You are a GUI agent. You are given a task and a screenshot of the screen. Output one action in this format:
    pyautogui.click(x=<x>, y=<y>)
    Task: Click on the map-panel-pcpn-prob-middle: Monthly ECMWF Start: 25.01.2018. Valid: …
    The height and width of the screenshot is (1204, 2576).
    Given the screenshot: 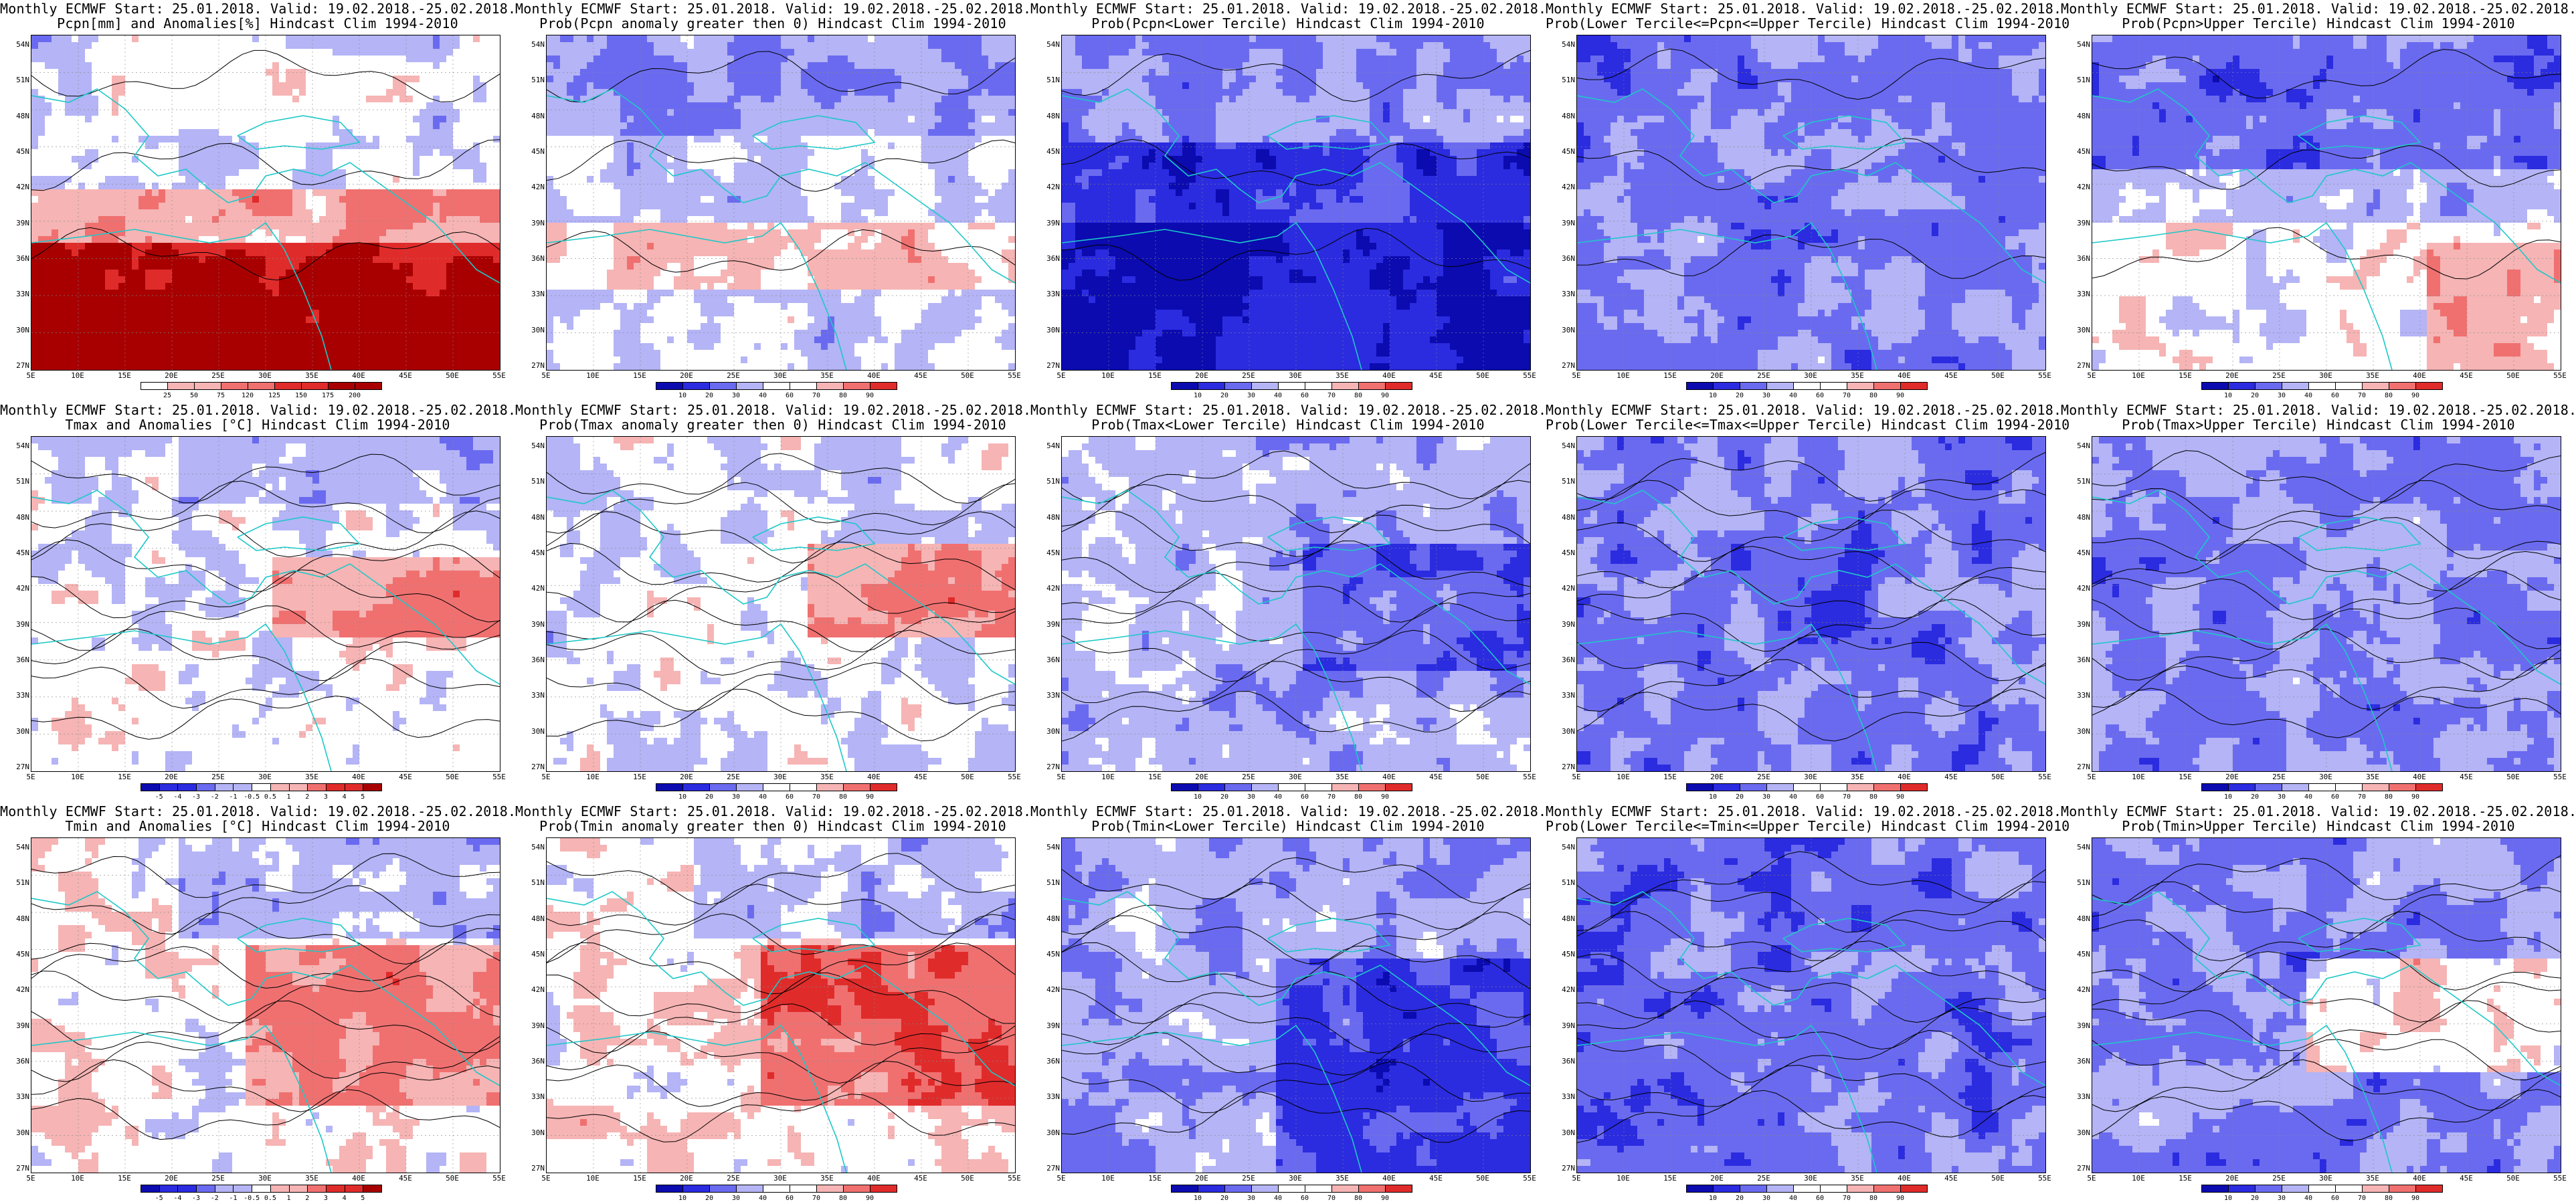 What is the action you would take?
    pyautogui.click(x=1808, y=200)
    